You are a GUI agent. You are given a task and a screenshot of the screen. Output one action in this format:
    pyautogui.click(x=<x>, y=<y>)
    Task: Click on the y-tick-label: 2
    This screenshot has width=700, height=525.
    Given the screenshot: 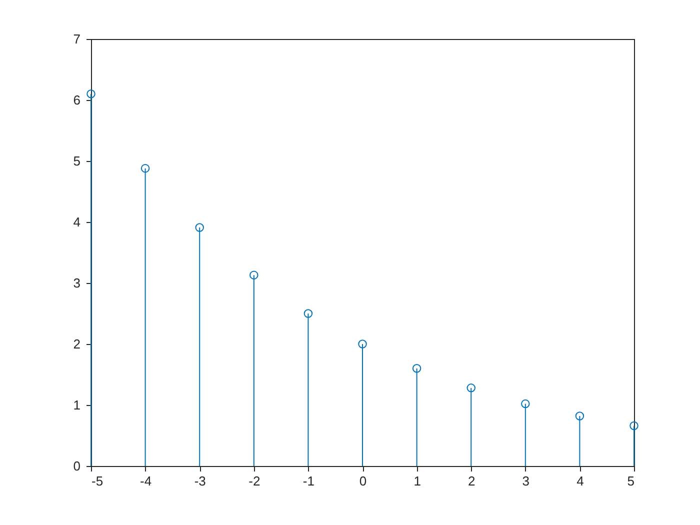 What is the action you would take?
    pyautogui.click(x=76, y=344)
    